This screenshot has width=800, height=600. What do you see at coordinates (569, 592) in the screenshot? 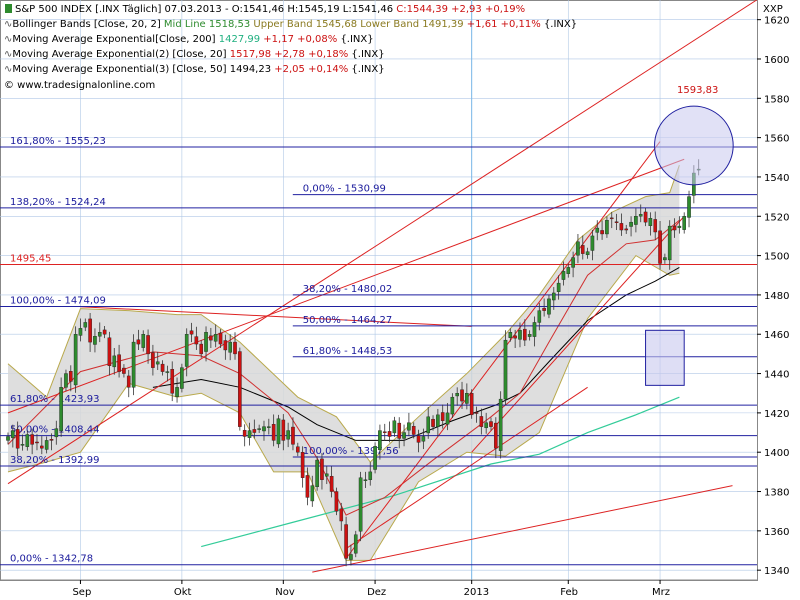
I see `x-tick-label: Feb` at bounding box center [569, 592].